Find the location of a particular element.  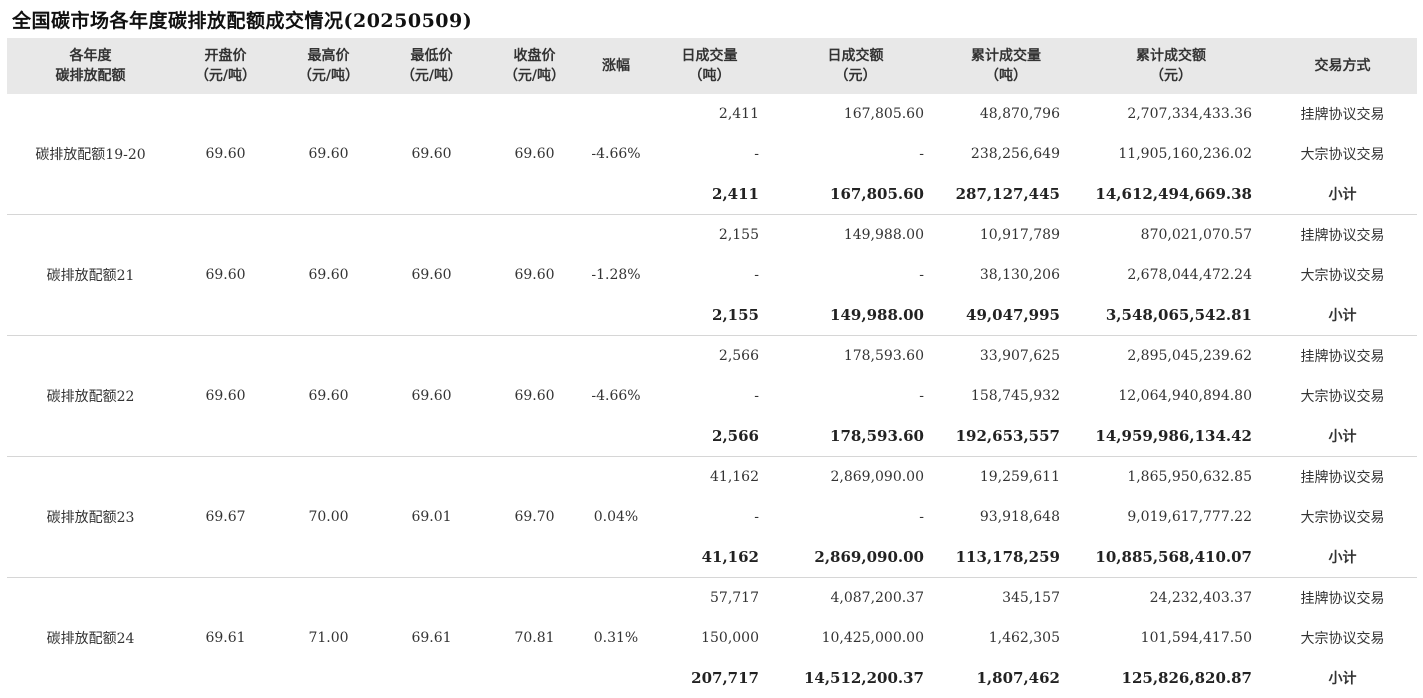

close-price: 70.81 is located at coordinates (534, 638).